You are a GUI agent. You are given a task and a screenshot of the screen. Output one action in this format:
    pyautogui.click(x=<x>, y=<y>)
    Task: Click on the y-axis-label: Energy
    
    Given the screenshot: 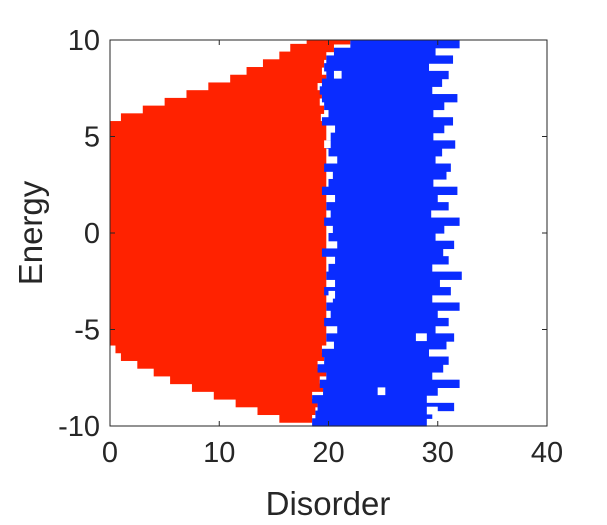 What is the action you would take?
    pyautogui.click(x=30, y=232)
    